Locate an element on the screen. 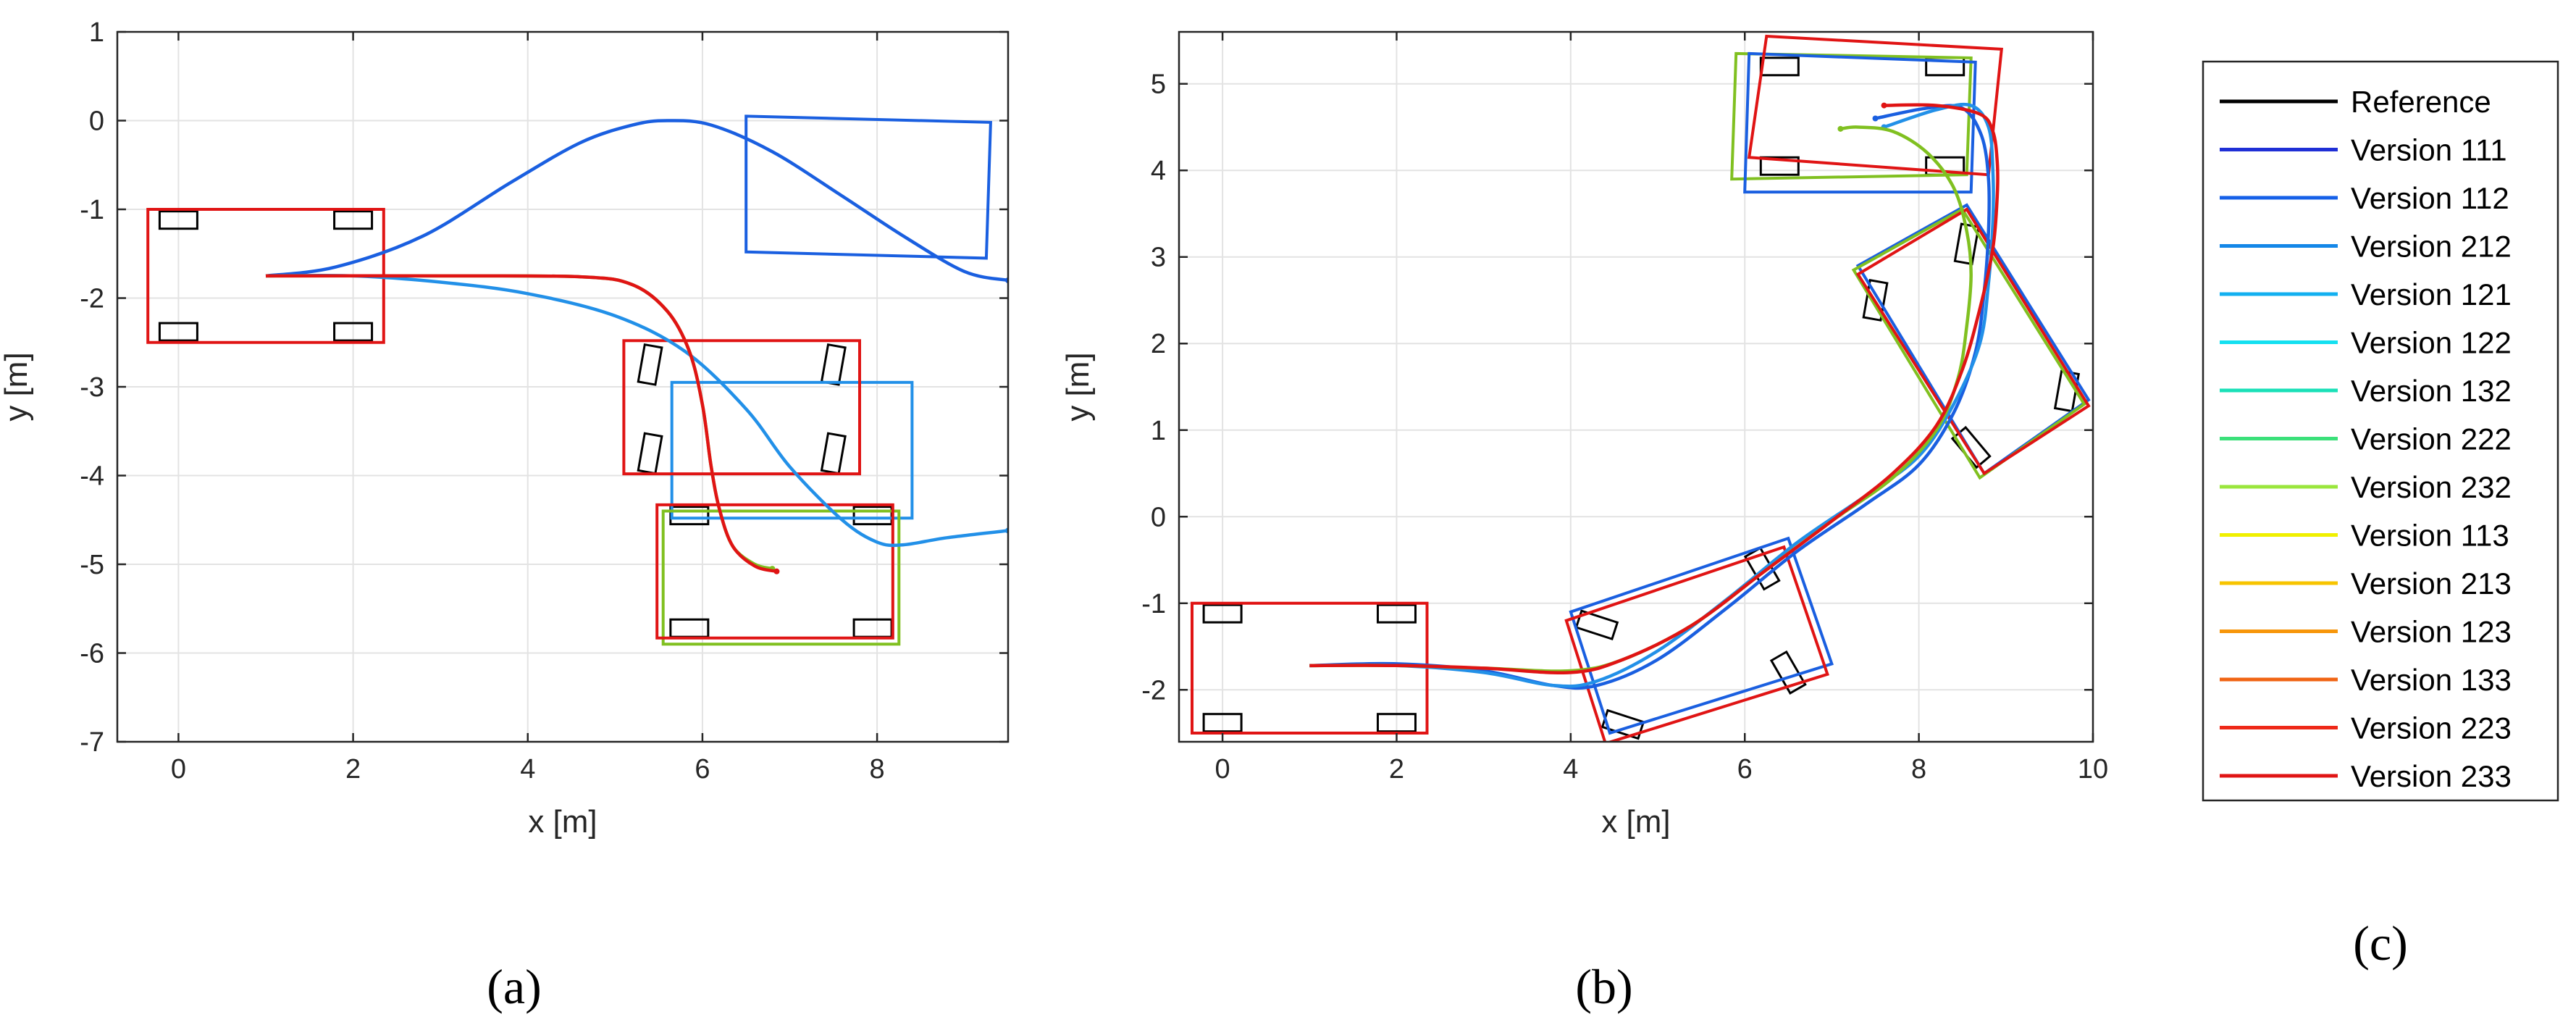 This screenshot has height=1025, width=2576. panel-label-c: (c) is located at coordinates (2380, 944).